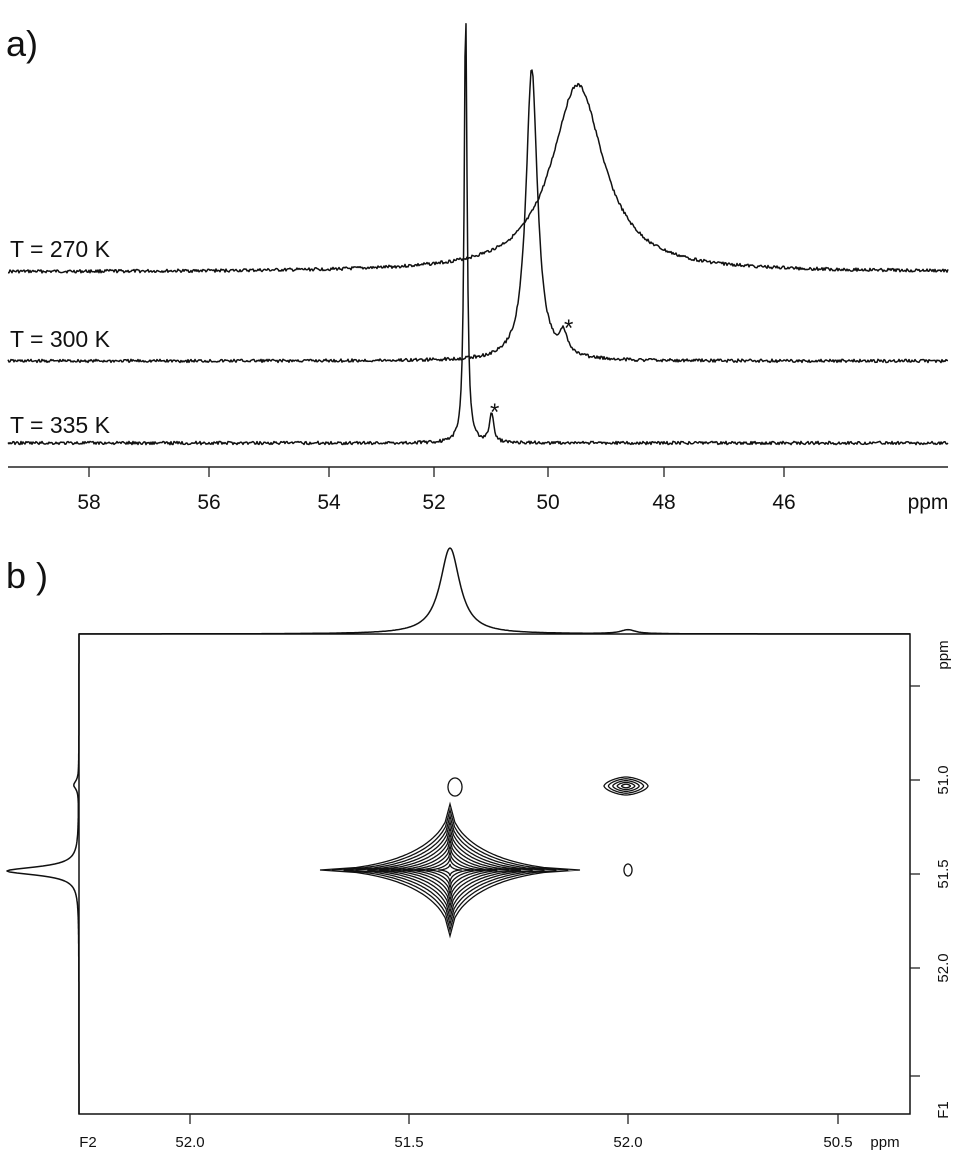 Image resolution: width=963 pixels, height=1160 pixels. Describe the element at coordinates (943, 779) in the screenshot. I see `f1-tick-label: 51.0` at that location.